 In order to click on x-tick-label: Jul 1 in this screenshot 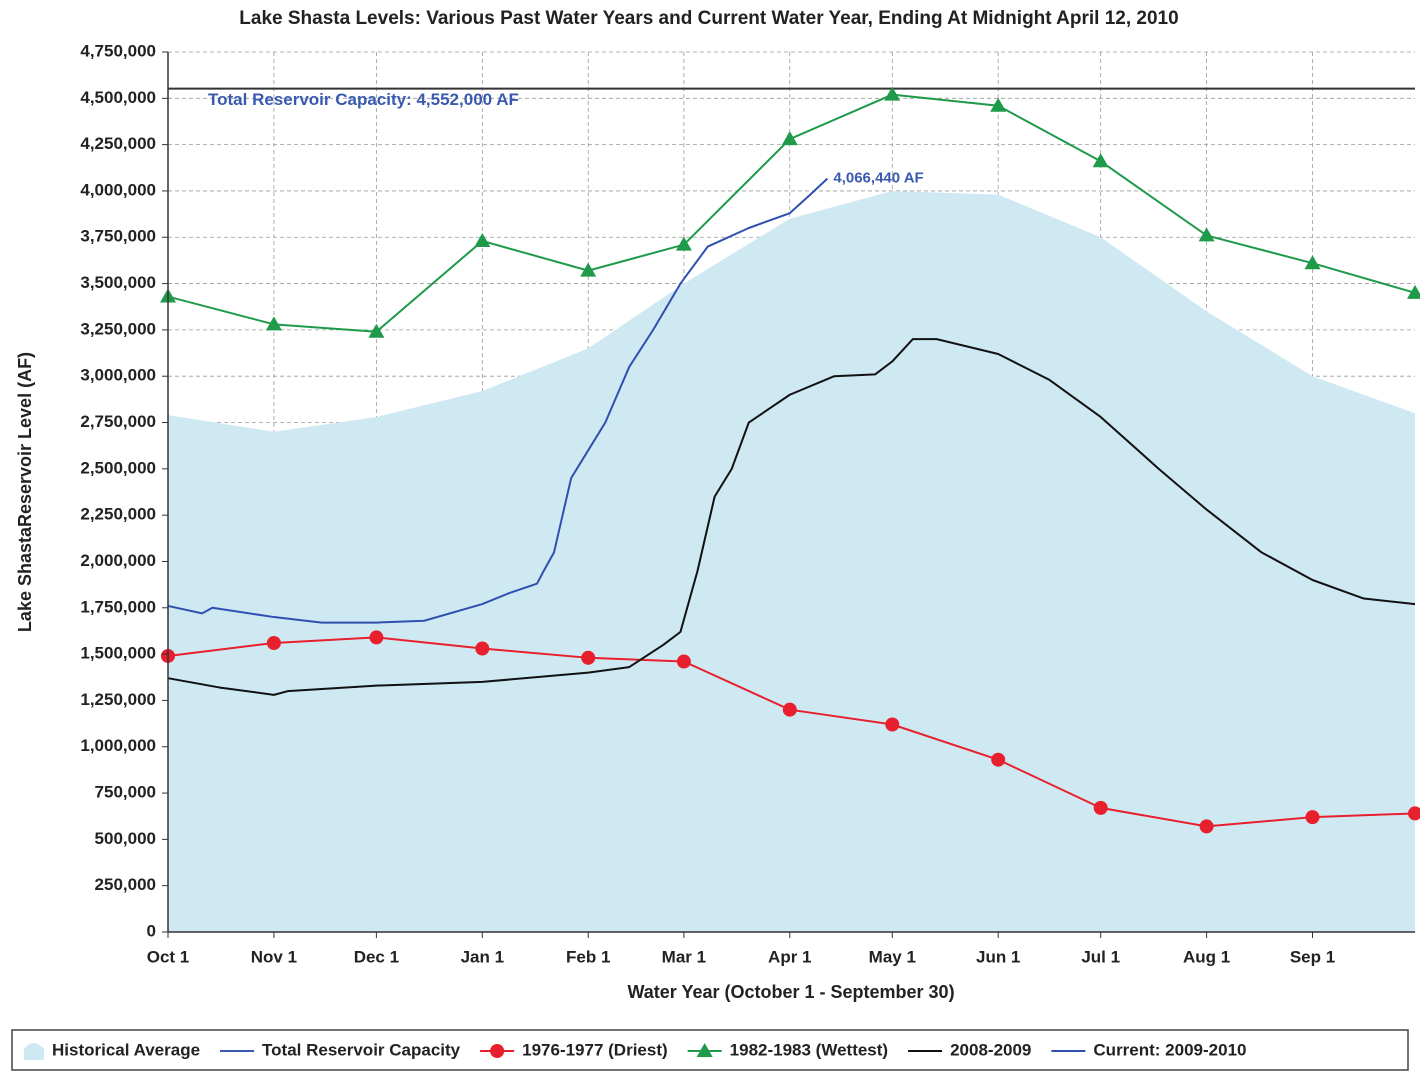, I will do `click(1100, 956)`.